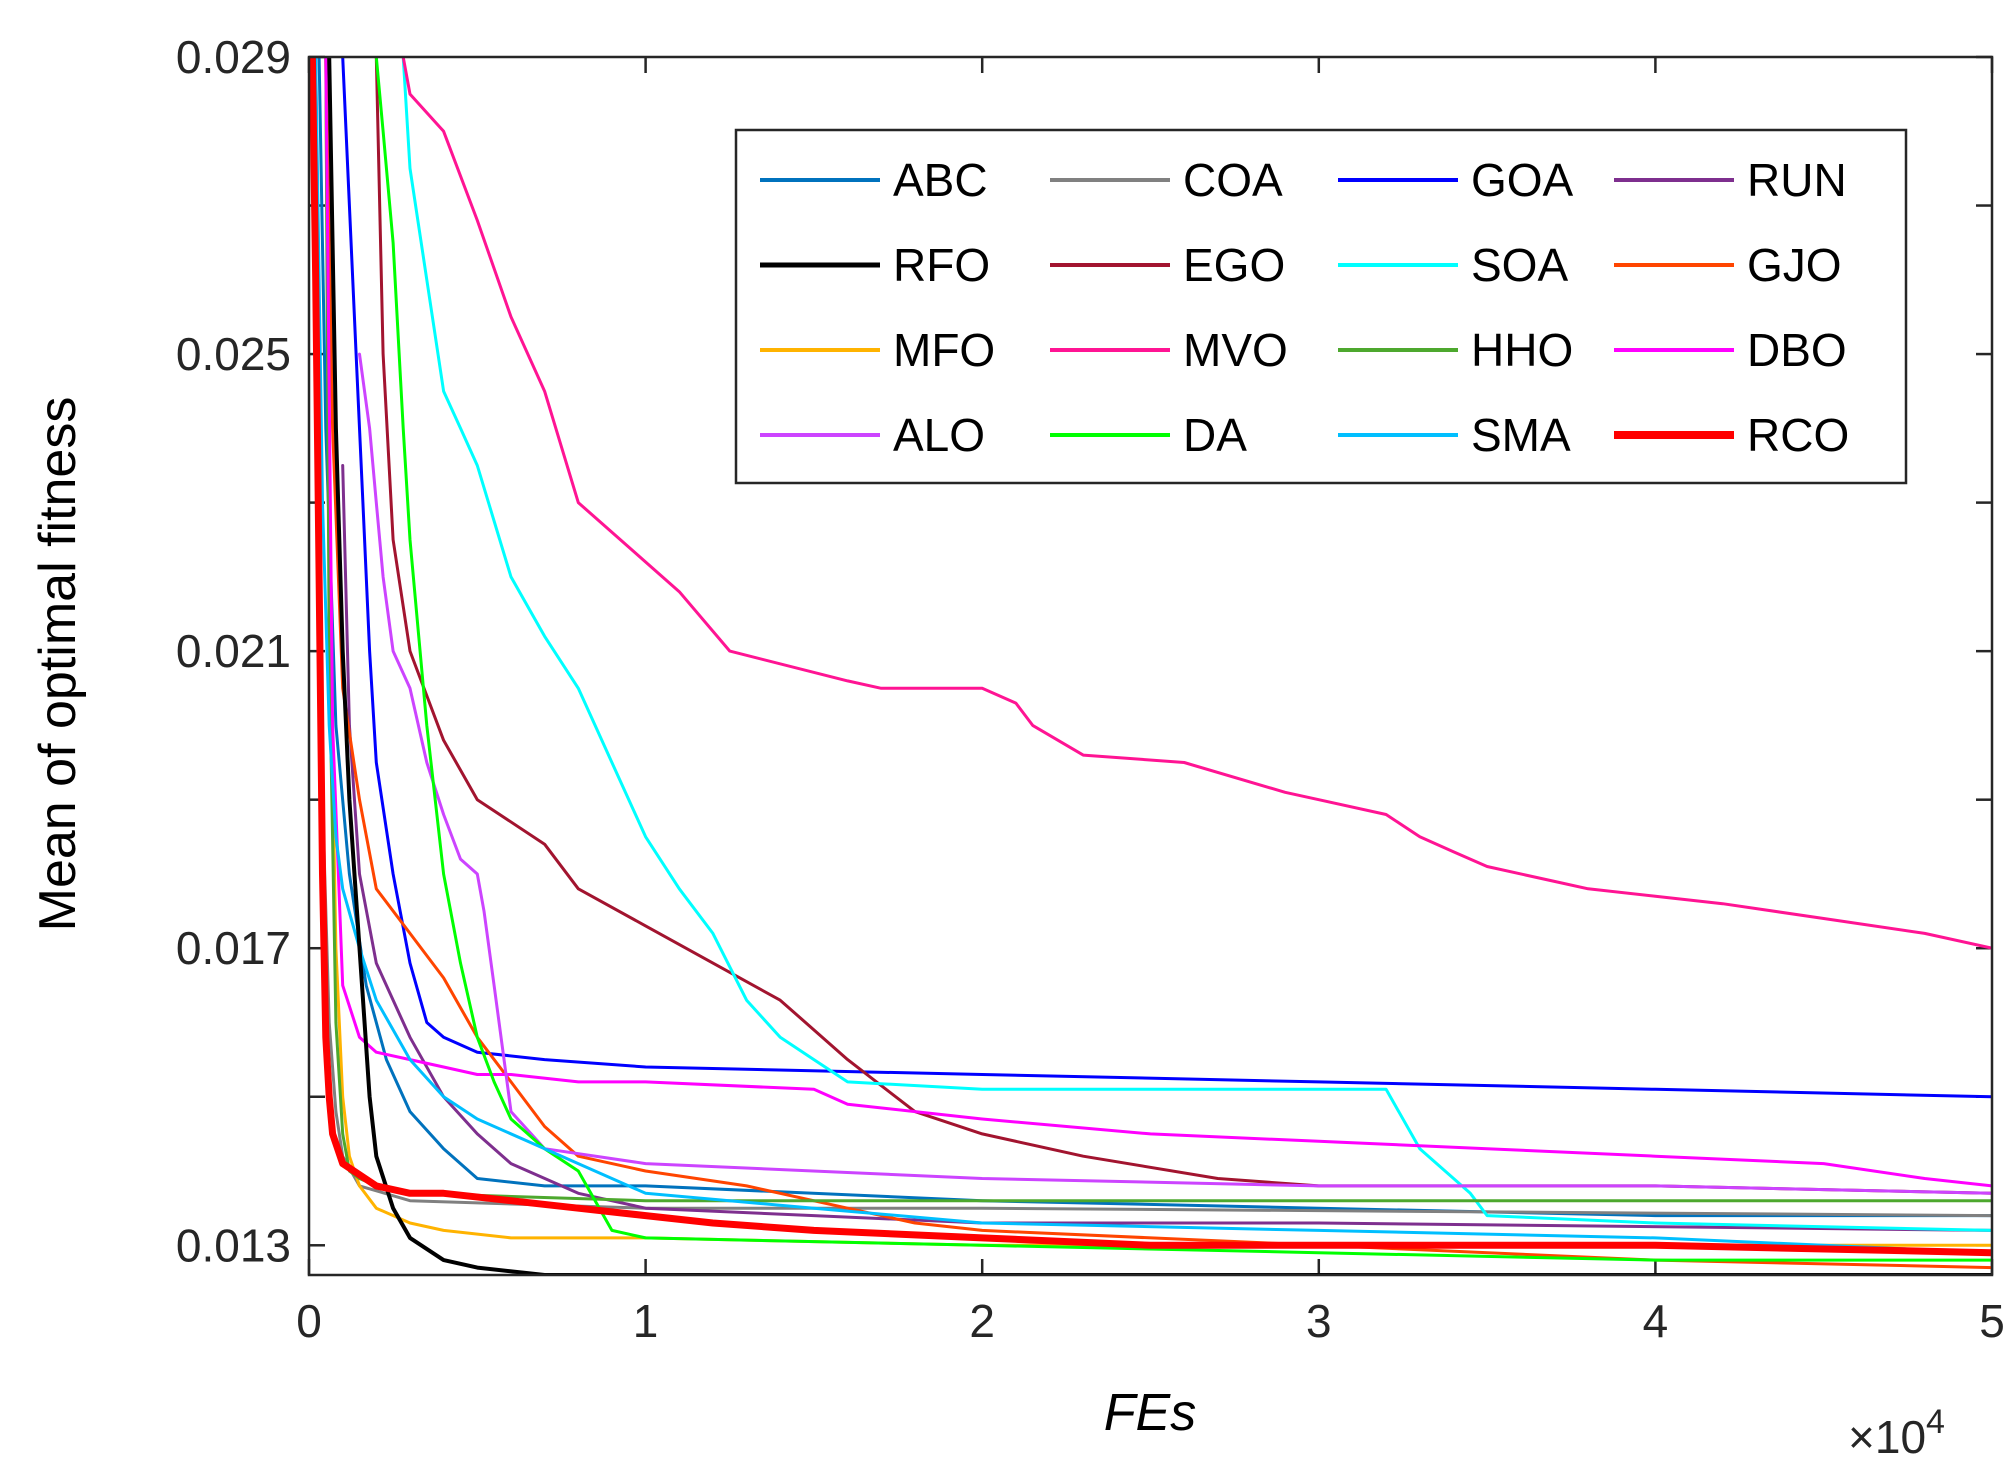  I want to click on x-tick-label: 3, so click(1319, 1321).